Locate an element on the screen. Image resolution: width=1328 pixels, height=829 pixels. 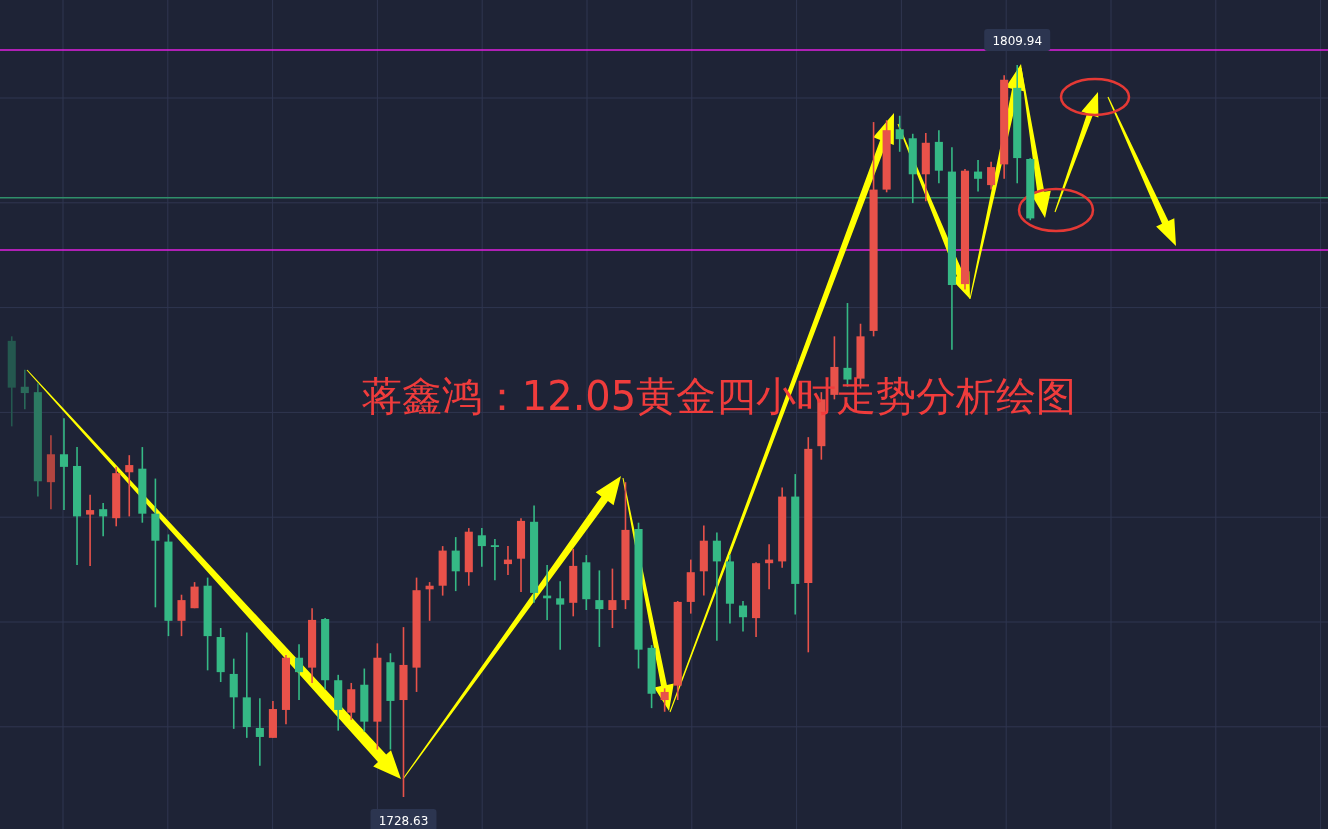
annotation: 1809.94 is located at coordinates (1017, 40).